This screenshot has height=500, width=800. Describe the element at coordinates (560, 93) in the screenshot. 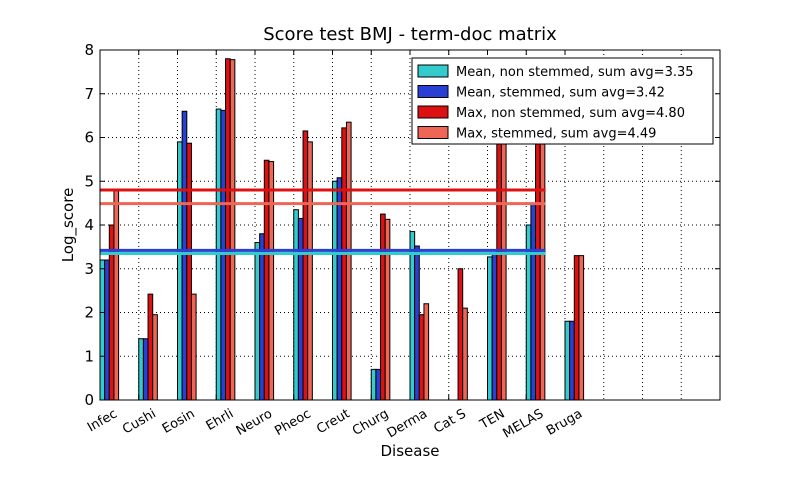

I see `legend-label: Mean, stemmed, sum avg=3.42` at that location.